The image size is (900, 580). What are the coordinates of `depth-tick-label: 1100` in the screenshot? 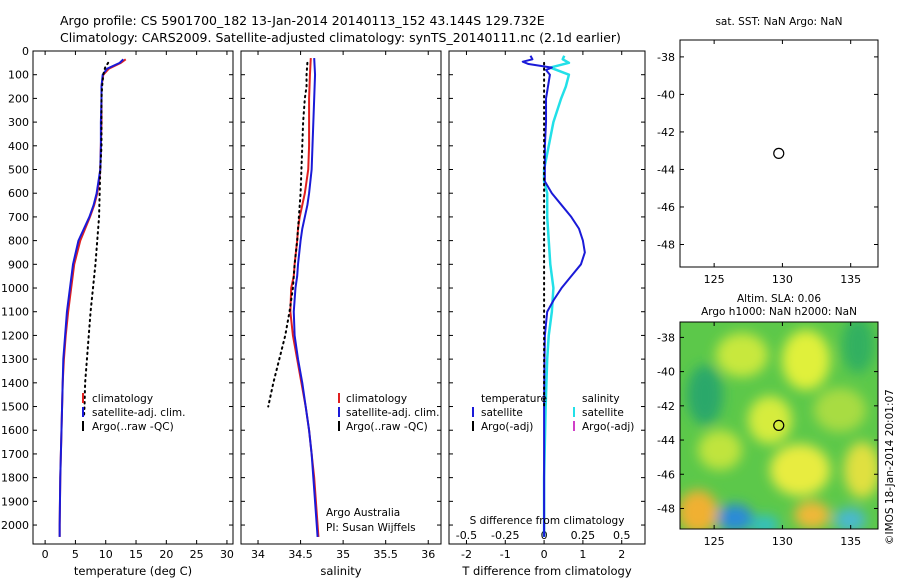 It's located at (15, 312).